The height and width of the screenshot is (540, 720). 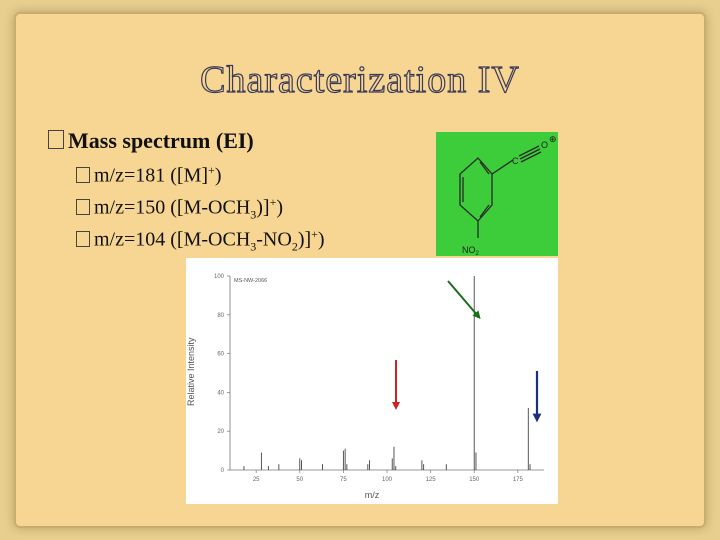 What do you see at coordinates (431, 480) in the screenshot?
I see `x-tick-label: 125` at bounding box center [431, 480].